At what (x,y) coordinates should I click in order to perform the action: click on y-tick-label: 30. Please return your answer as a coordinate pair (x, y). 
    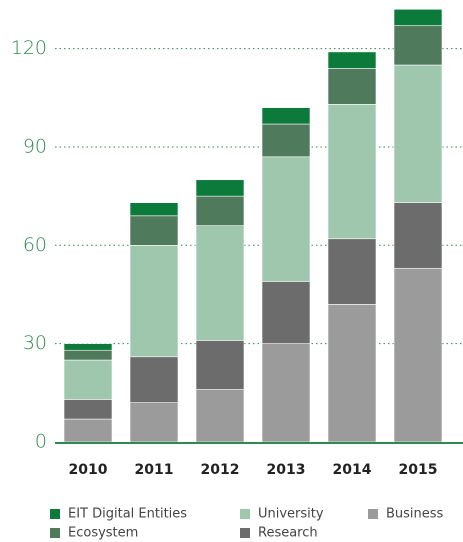
    Looking at the image, I should click on (35, 343).